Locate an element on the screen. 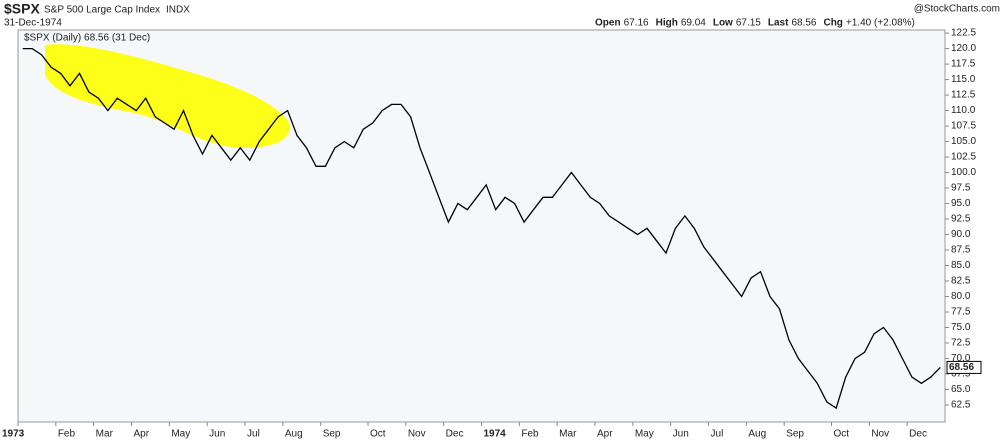  x-tick-label: 1974 is located at coordinates (495, 434).